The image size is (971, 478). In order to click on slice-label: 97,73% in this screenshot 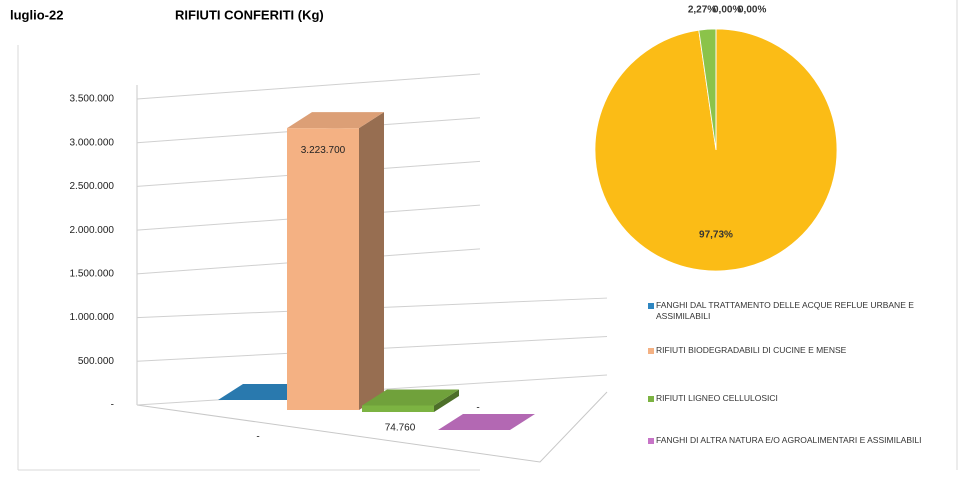, I will do `click(716, 235)`.